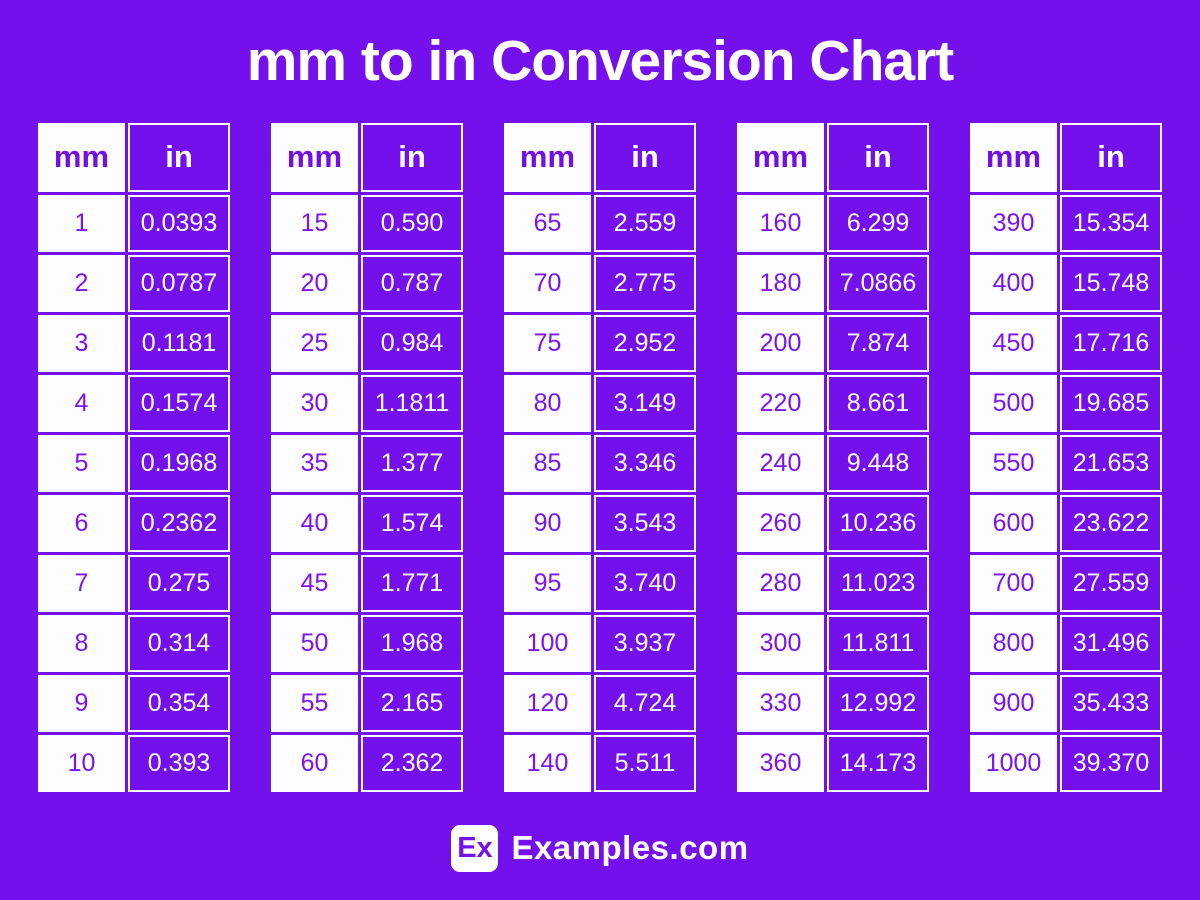 This screenshot has width=1200, height=900. Describe the element at coordinates (412, 583) in the screenshot. I see `in-value-cell: 1.771` at that location.